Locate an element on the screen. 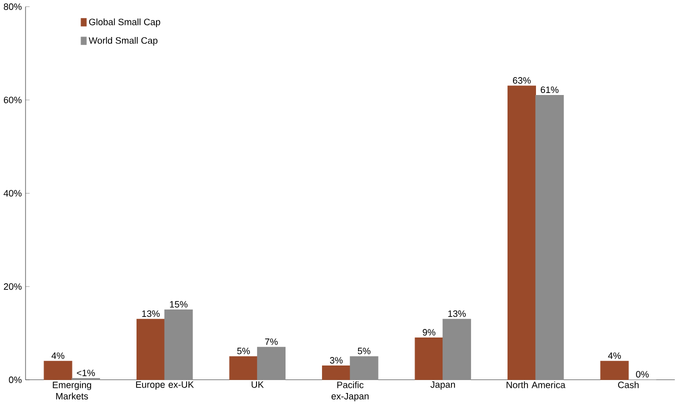 This screenshot has width=675, height=405. data-label: 3% is located at coordinates (336, 360).